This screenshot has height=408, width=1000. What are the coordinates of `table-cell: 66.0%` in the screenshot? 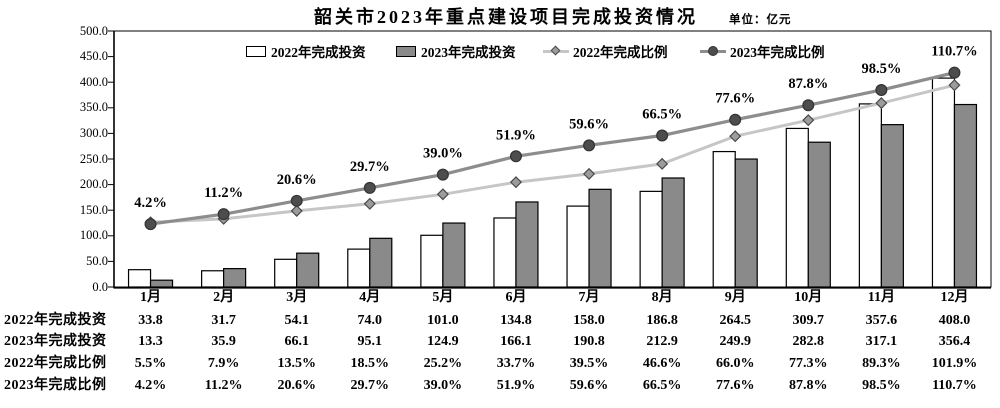 It's located at (735, 363).